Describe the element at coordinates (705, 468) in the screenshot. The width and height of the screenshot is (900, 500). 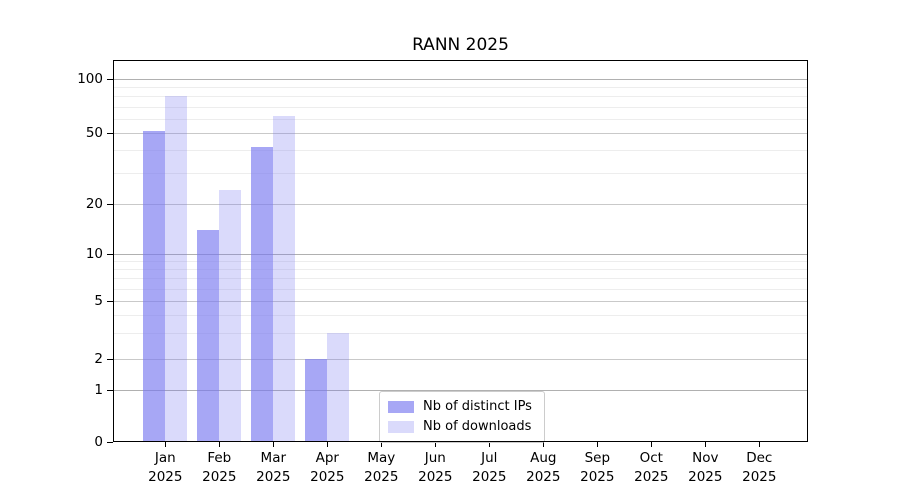
I see `x-tick-label: Nov 2025` at that location.